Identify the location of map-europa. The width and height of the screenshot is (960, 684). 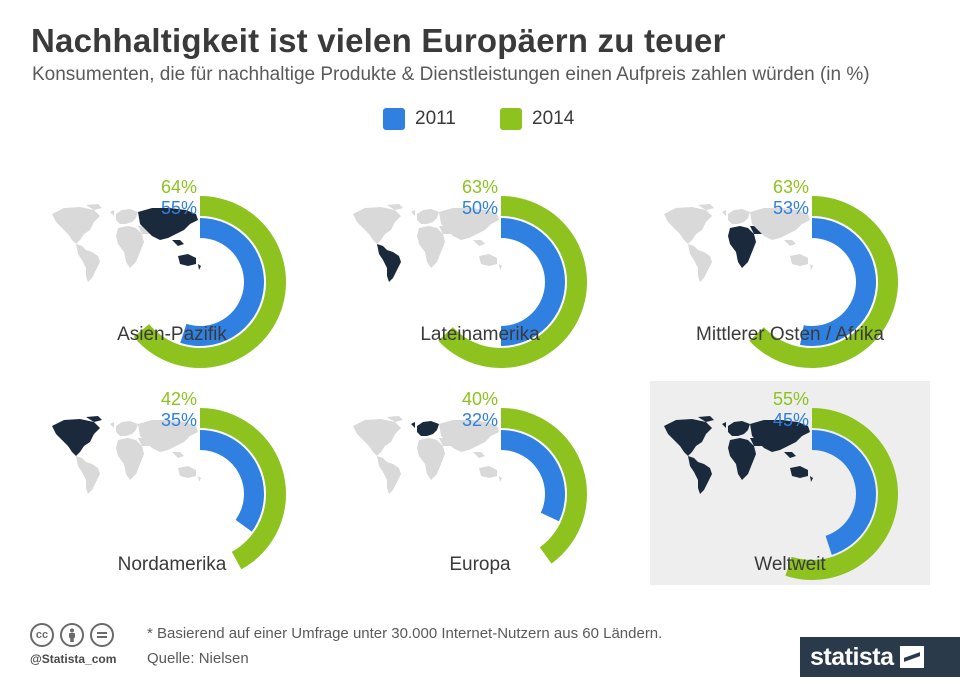
(427, 455).